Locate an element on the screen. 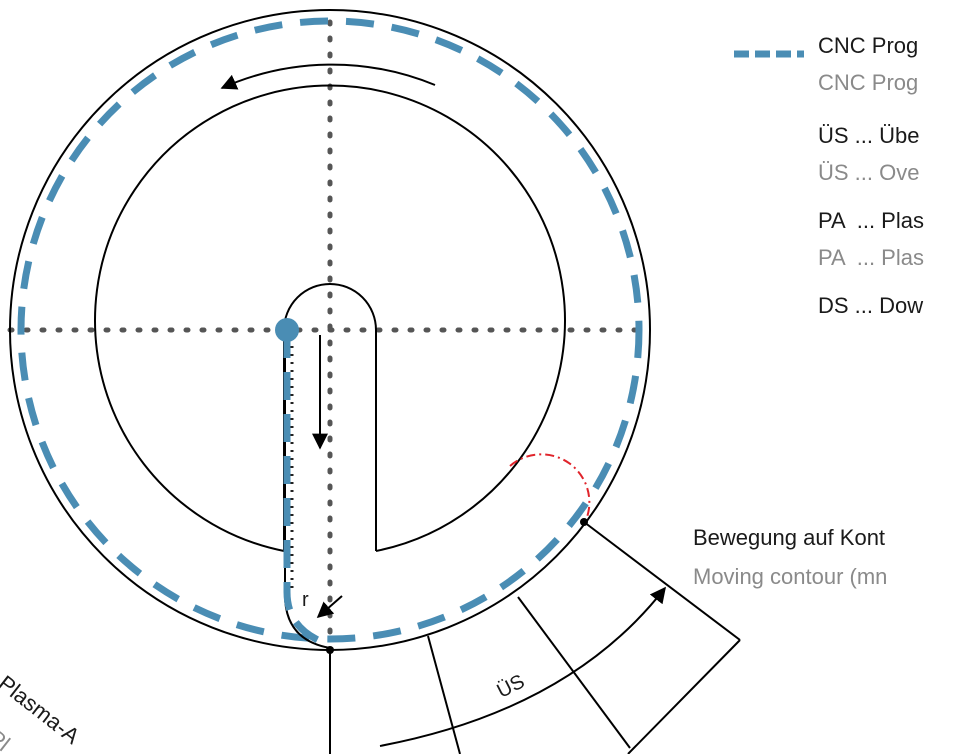 The height and width of the screenshot is (756, 958). rotation-arrow is located at coordinates (328, 76).